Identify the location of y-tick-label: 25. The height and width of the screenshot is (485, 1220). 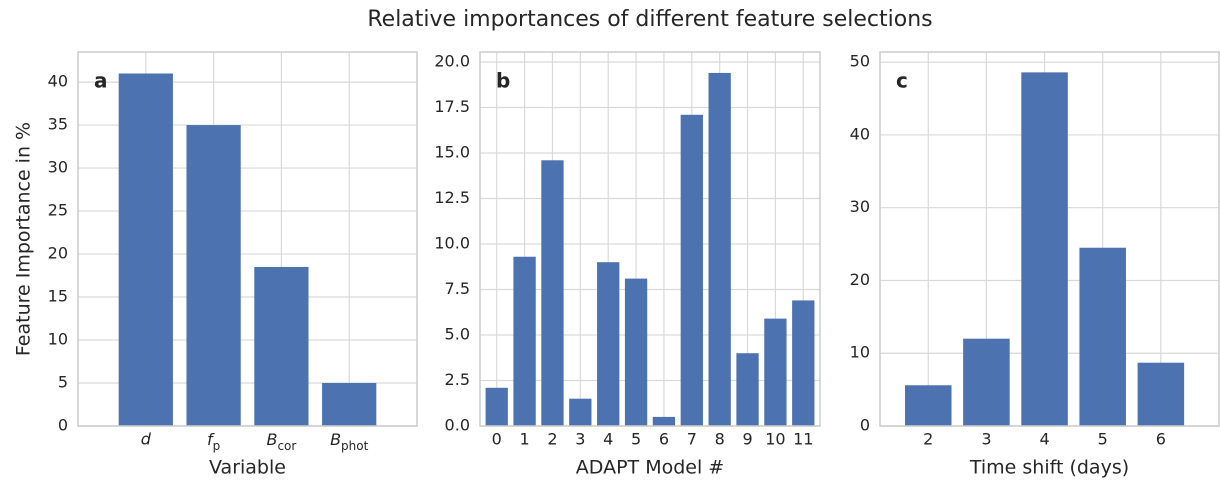
(58, 210).